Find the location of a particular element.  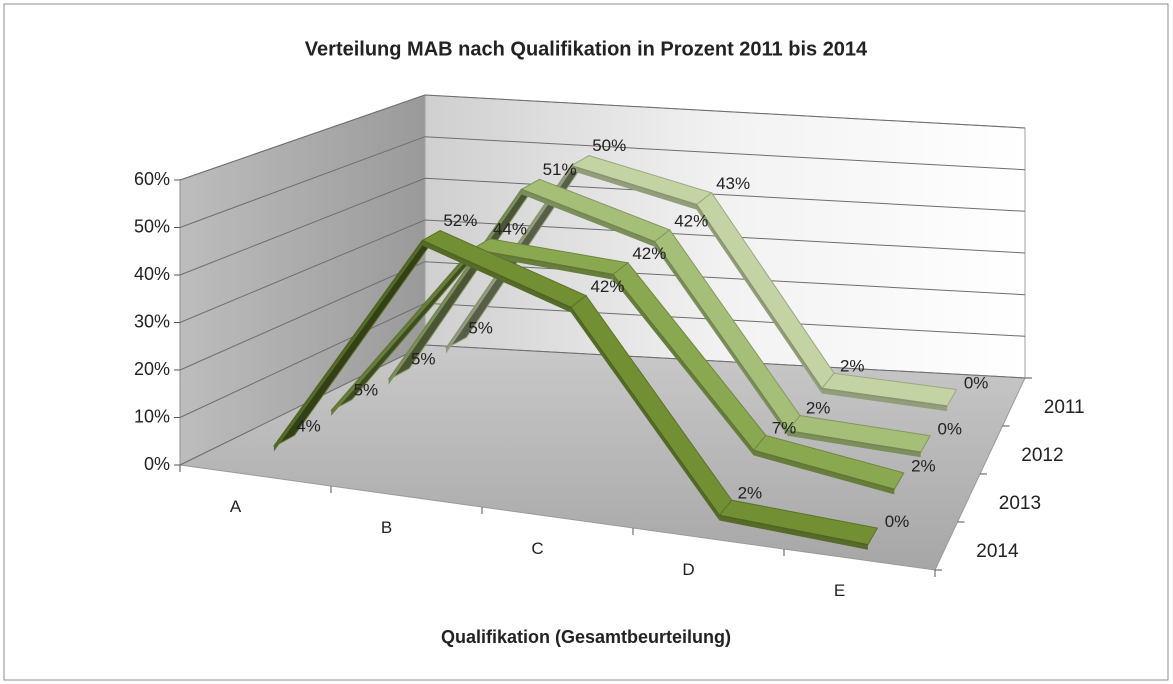

data-label: 52% is located at coordinates (460, 220).